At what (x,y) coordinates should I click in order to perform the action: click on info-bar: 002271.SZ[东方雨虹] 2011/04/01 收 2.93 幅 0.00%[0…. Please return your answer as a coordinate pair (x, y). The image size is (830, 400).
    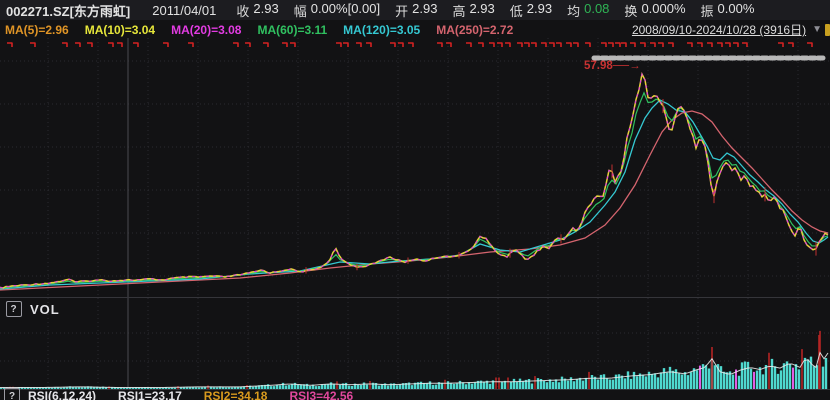
    Looking at the image, I should click on (415, 10).